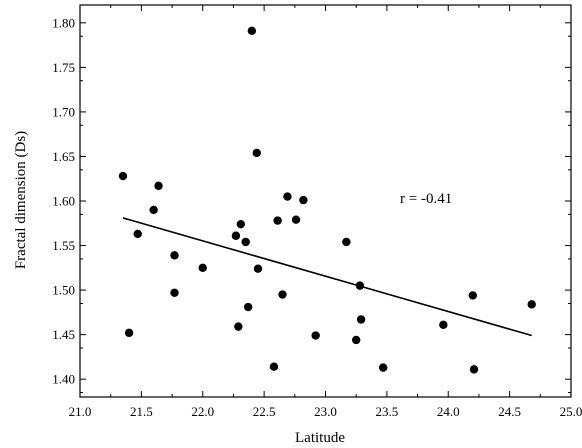  Describe the element at coordinates (63, 334) in the screenshot. I see `y-tick-label: 1.45` at that location.